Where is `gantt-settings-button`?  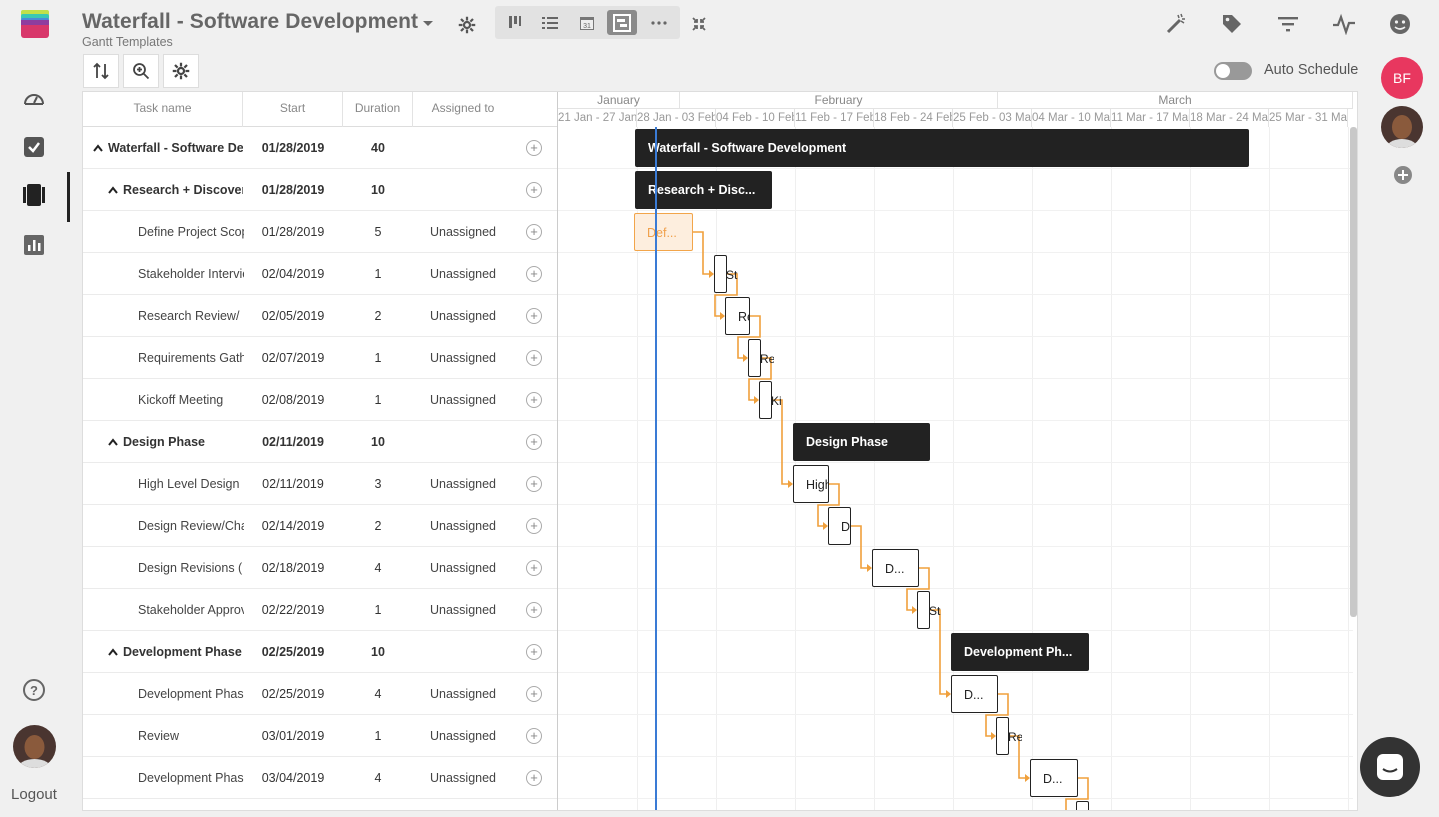
gantt-settings-button is located at coordinates (181, 71).